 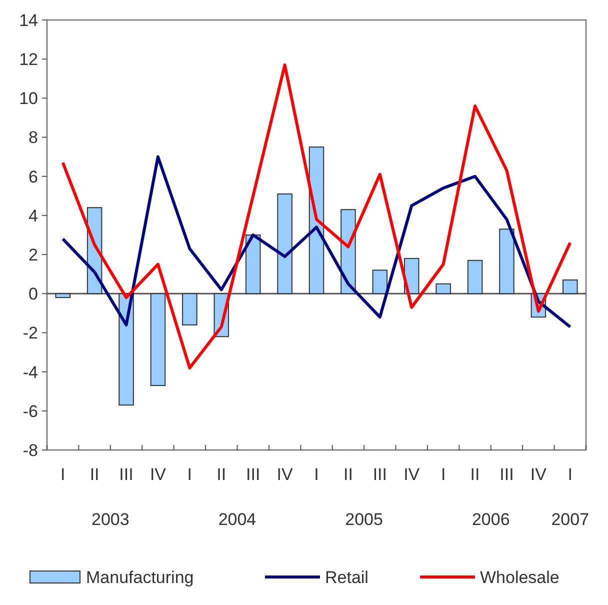 I want to click on y-tick-label: 6, so click(x=33, y=176).